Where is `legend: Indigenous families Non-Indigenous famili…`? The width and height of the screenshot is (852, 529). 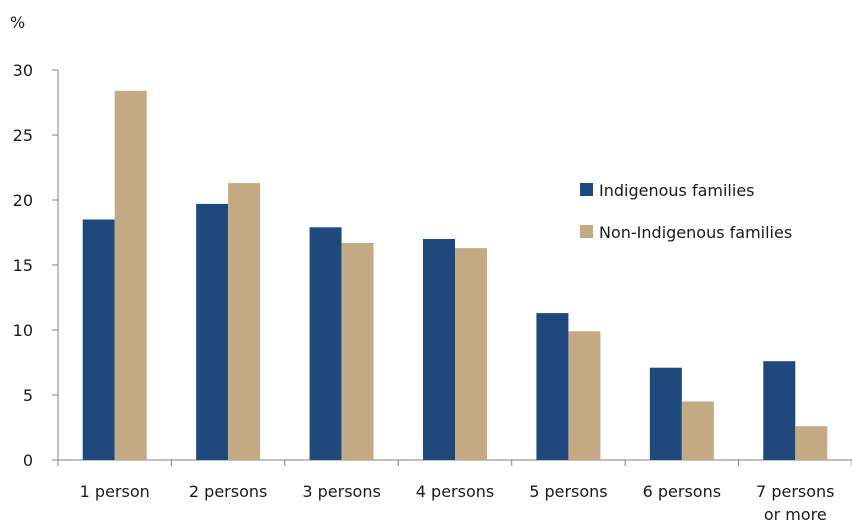 legend: Indigenous families Non-Indigenous famili… is located at coordinates (686, 211).